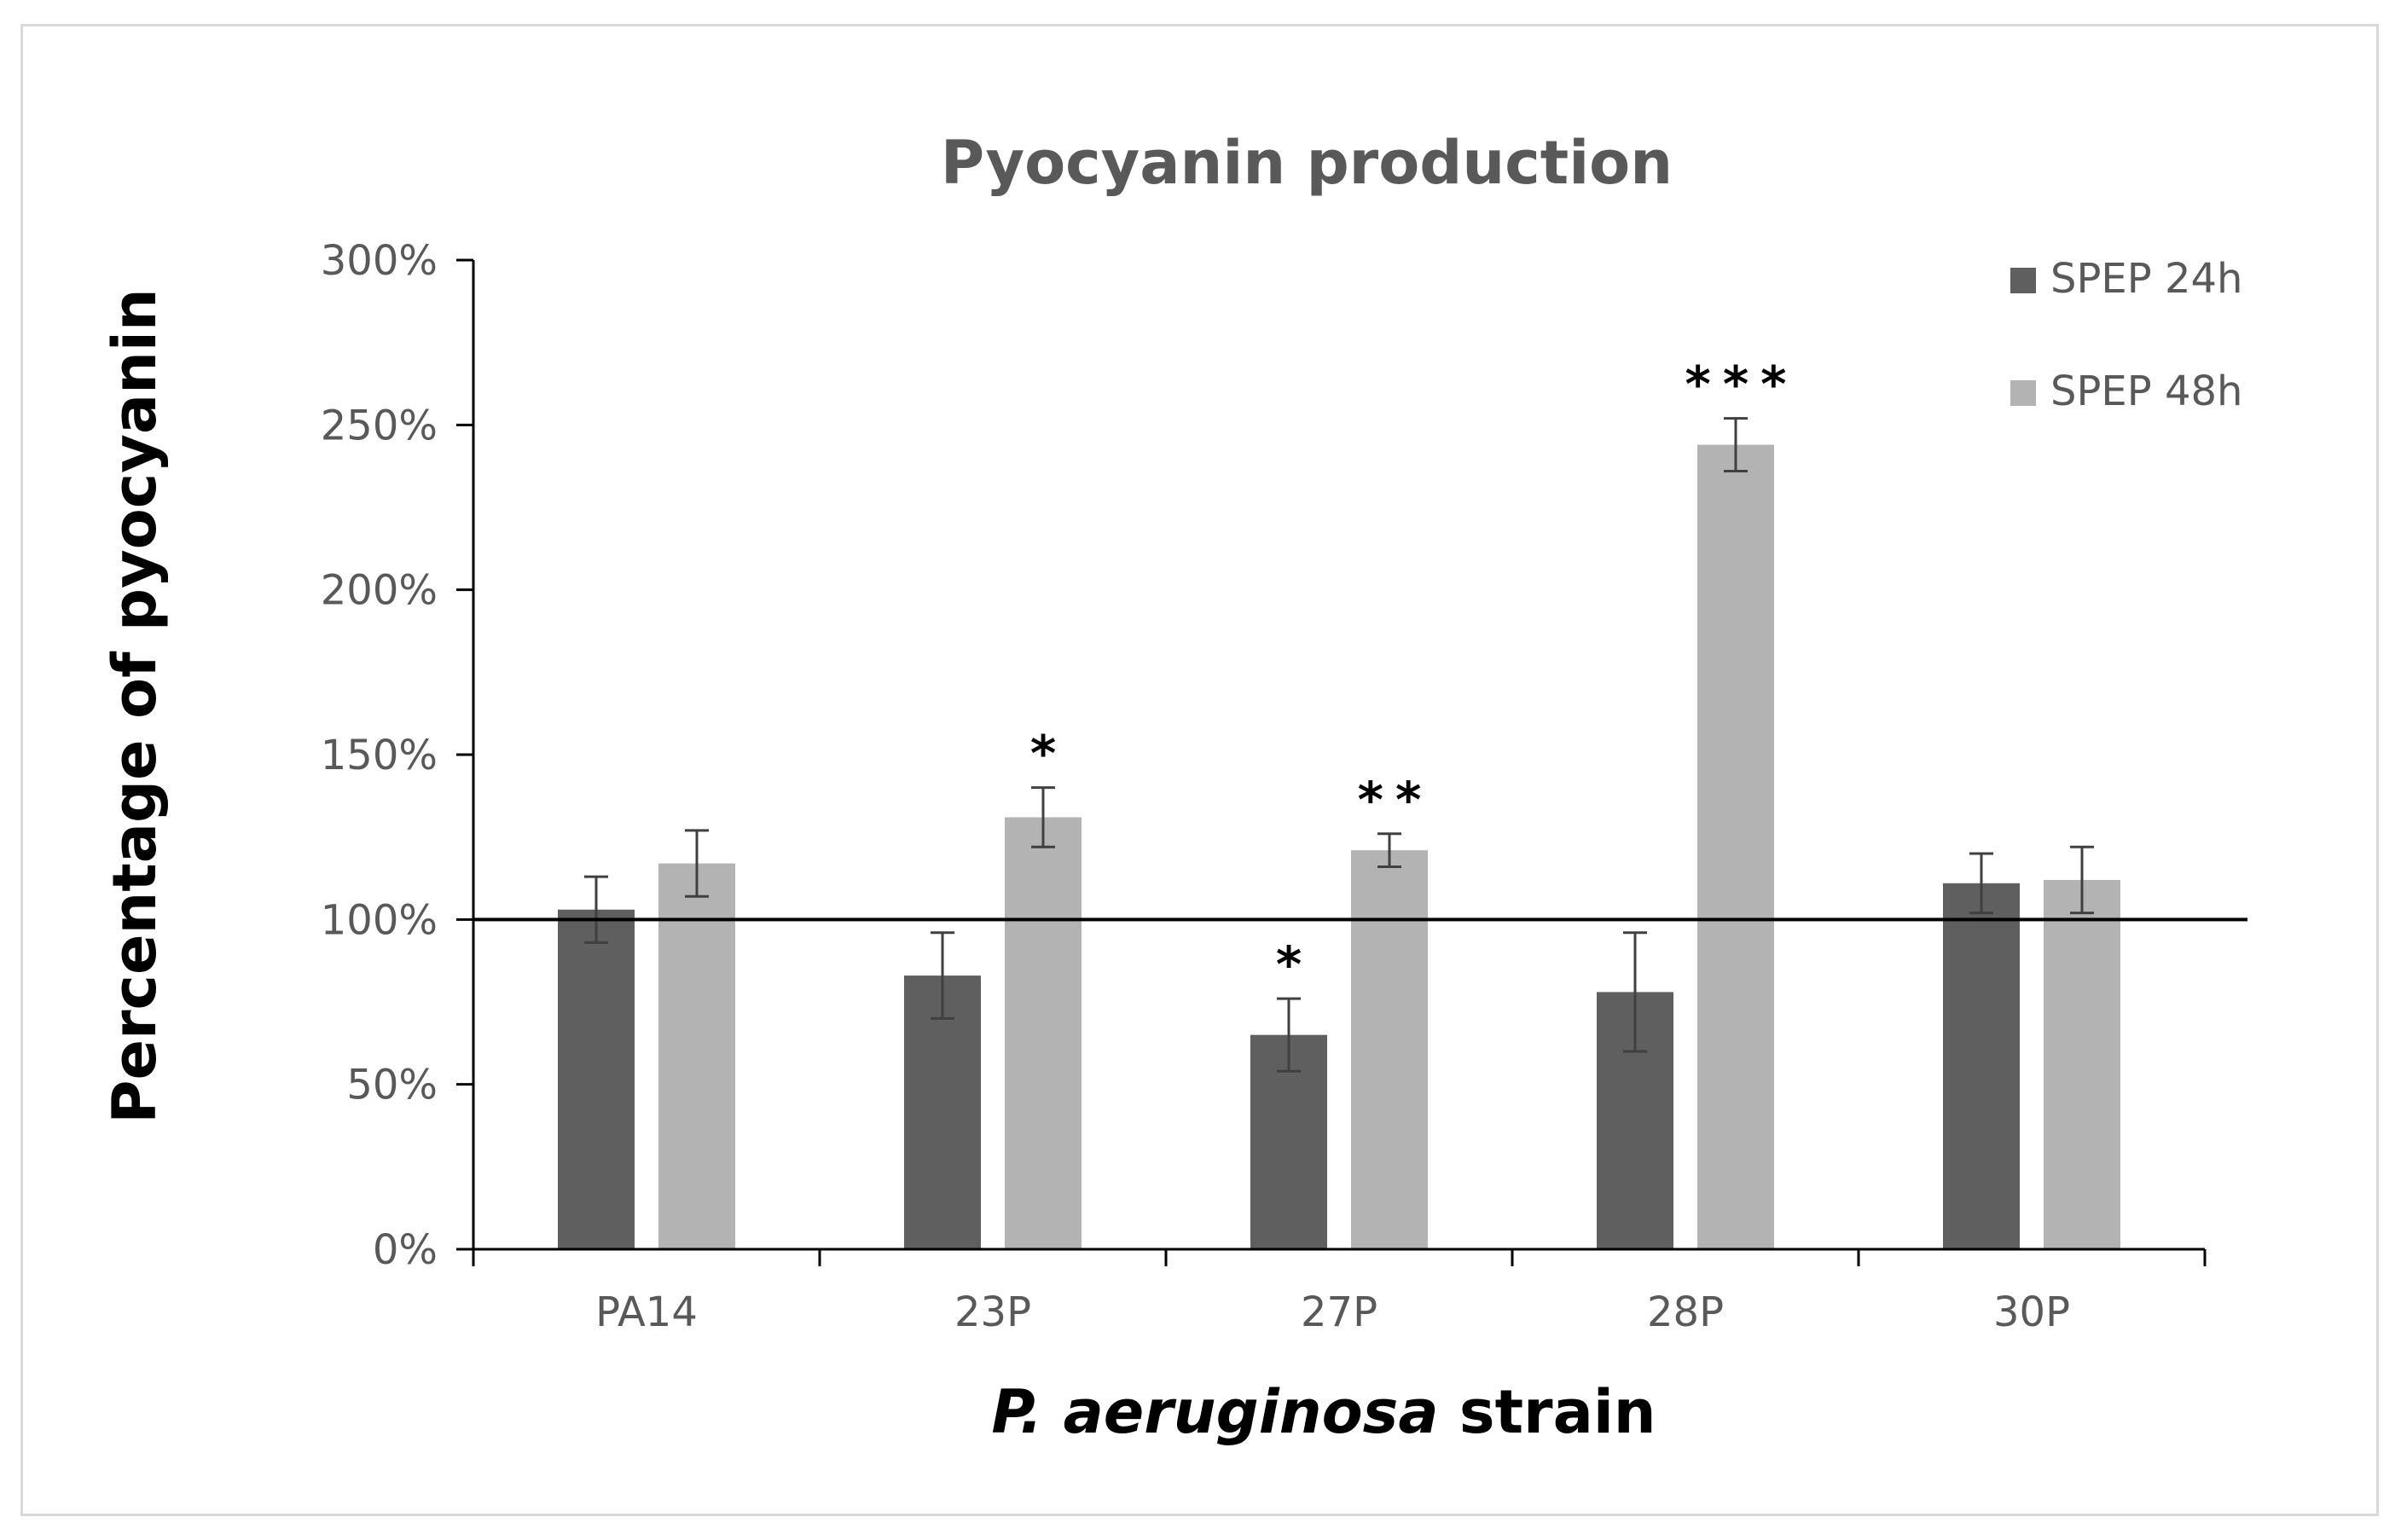 The image size is (2401, 1540). What do you see at coordinates (1414, 675) in the screenshot?
I see `significance-markers: *******` at bounding box center [1414, 675].